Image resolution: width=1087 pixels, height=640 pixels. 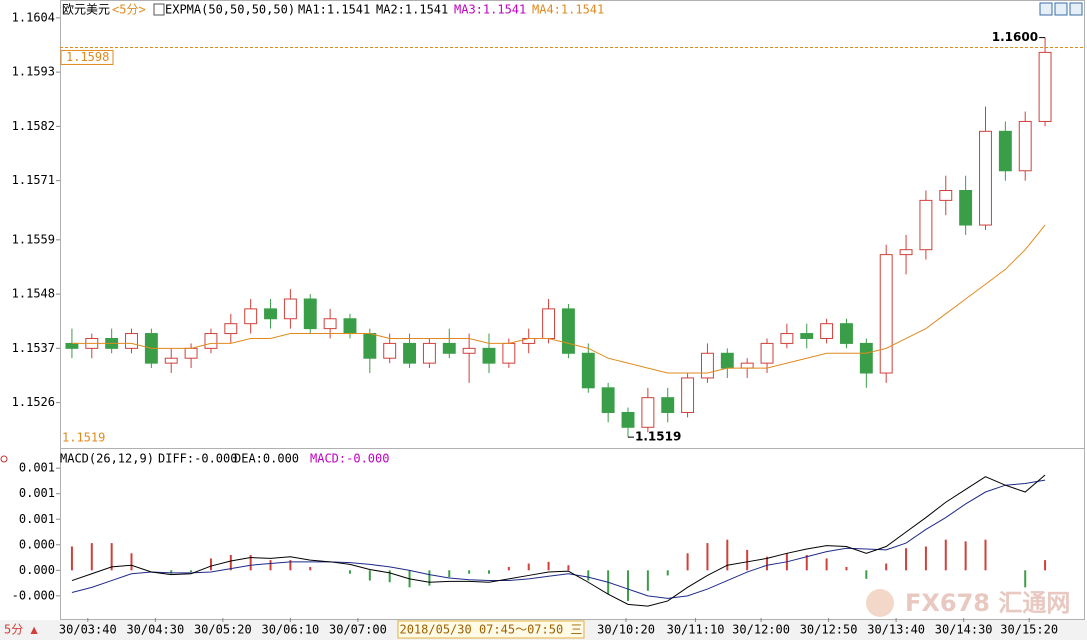 What do you see at coordinates (568, 10) in the screenshot?
I see `ma-label: MA4:1.1541` at bounding box center [568, 10].